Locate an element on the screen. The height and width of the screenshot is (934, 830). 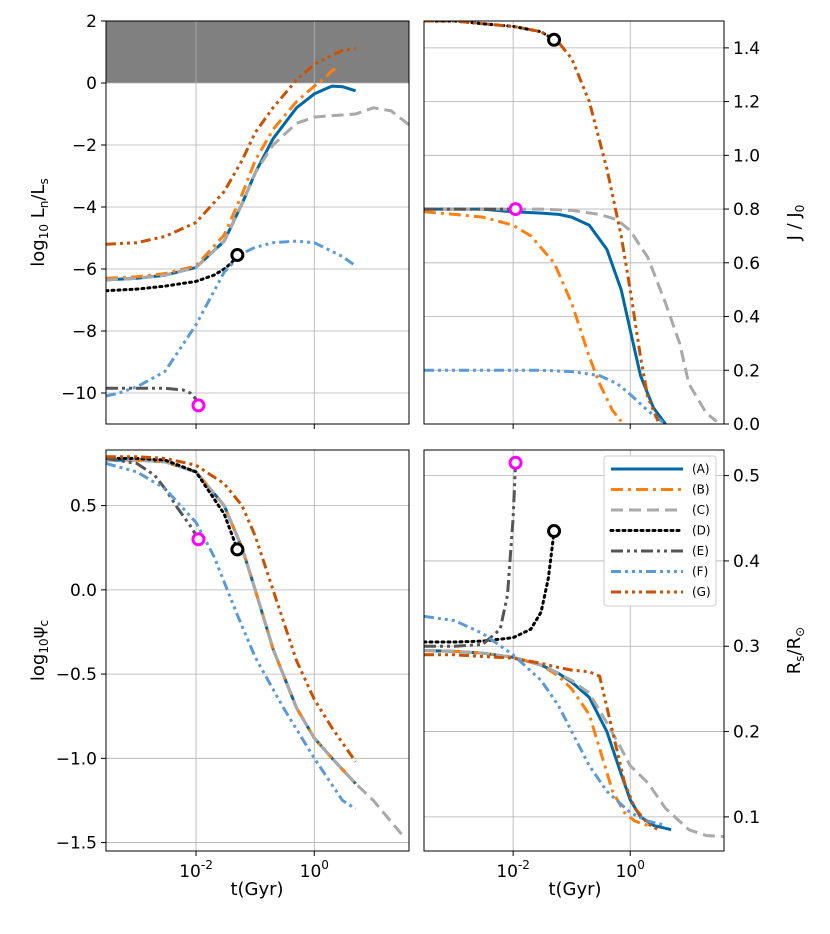
y-tick-label: −1.5 is located at coordinates (76, 844).